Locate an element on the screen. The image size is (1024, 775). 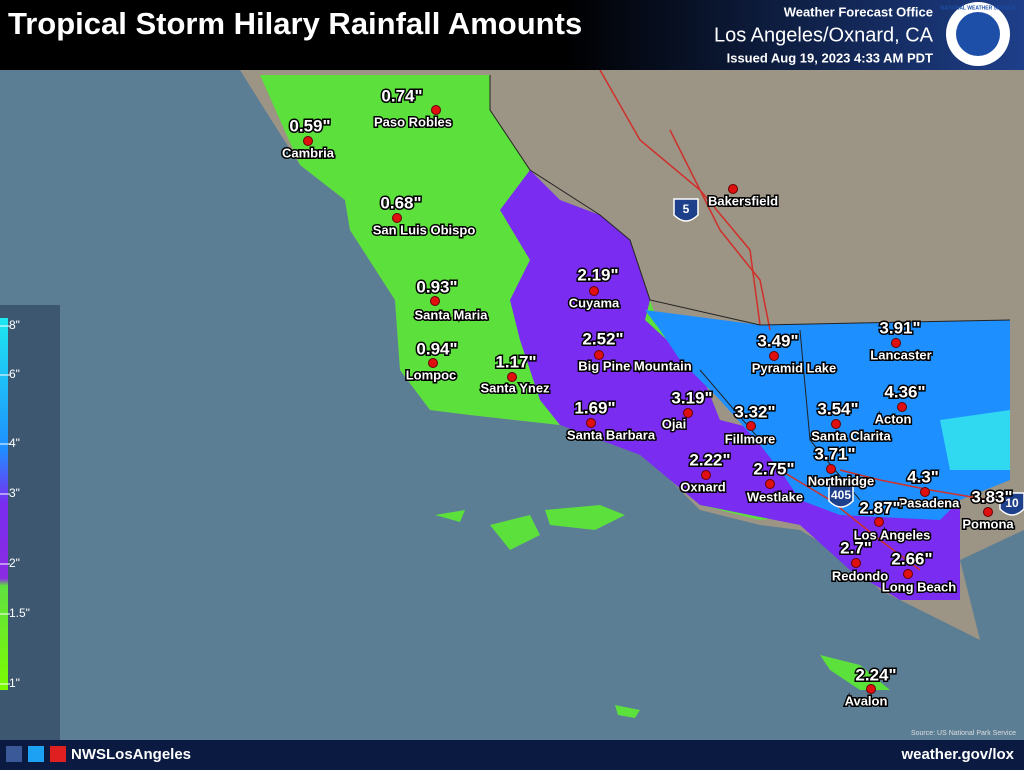
logo-text: NATIONAL WEATHER SERVICE is located at coordinates (979, 8).